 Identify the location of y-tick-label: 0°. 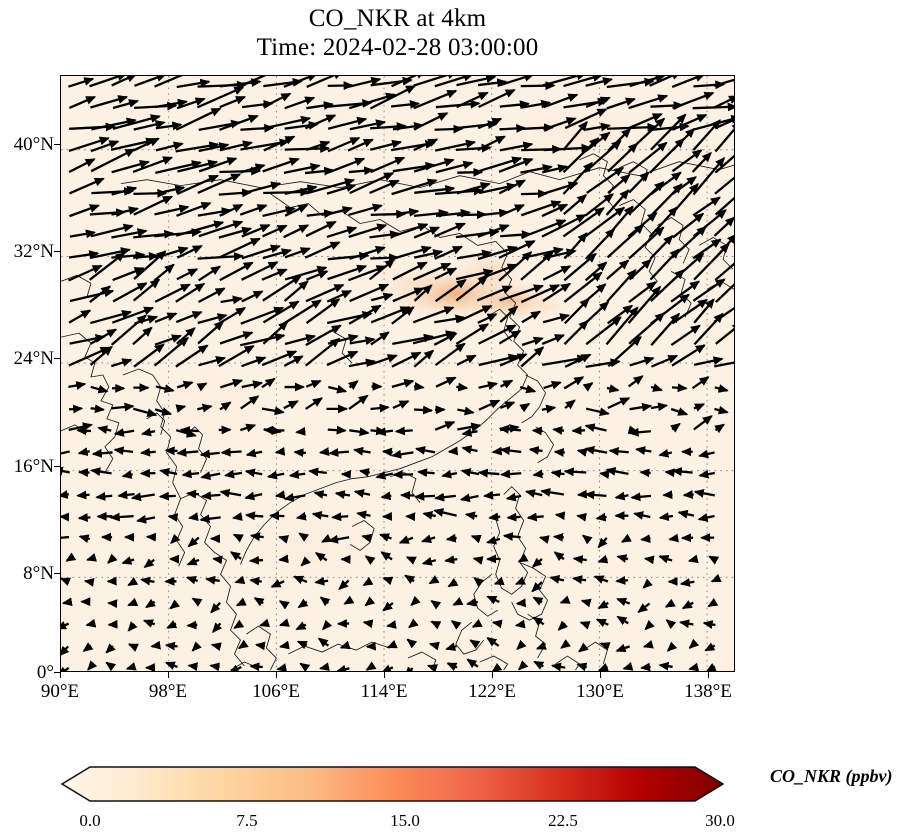
(45, 672).